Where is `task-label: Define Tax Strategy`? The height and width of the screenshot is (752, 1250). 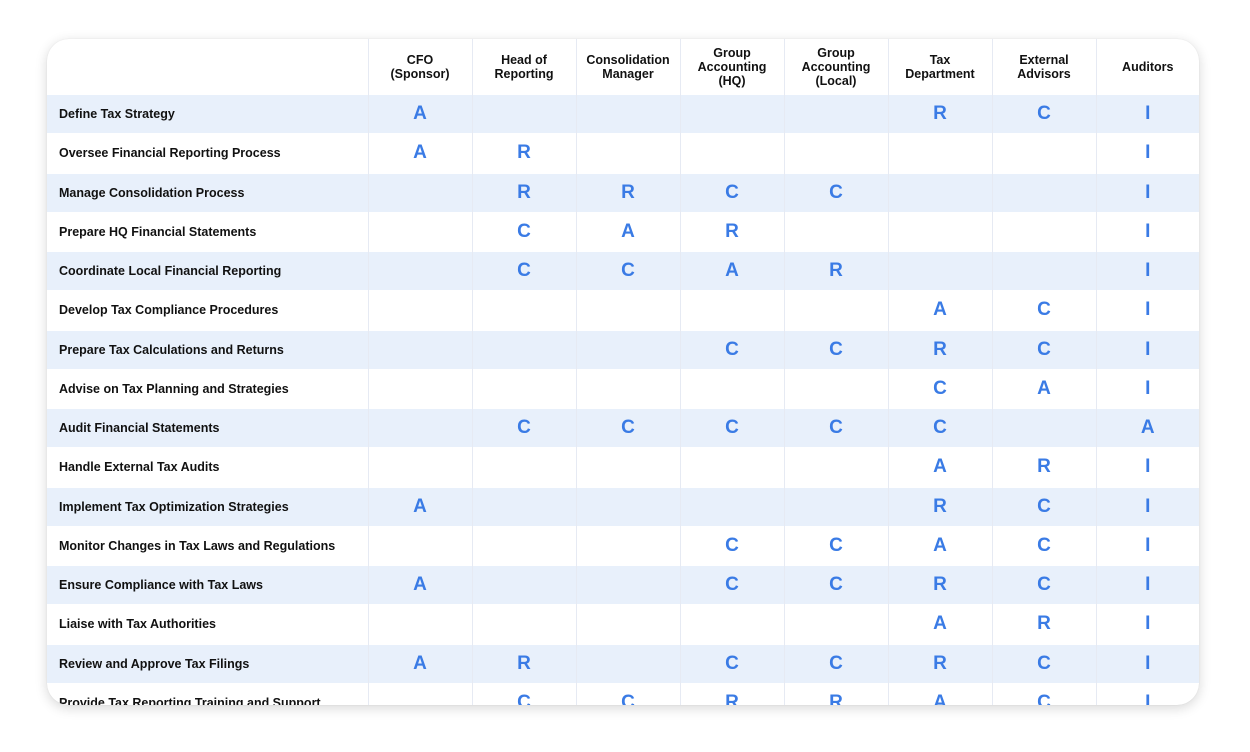 task-label: Define Tax Strategy is located at coordinates (207, 113).